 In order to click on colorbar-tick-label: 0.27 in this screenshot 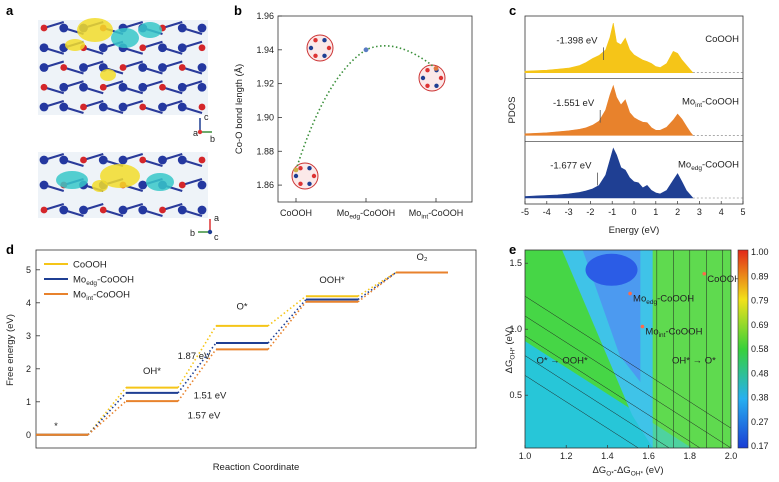, I will do `click(760, 422)`.